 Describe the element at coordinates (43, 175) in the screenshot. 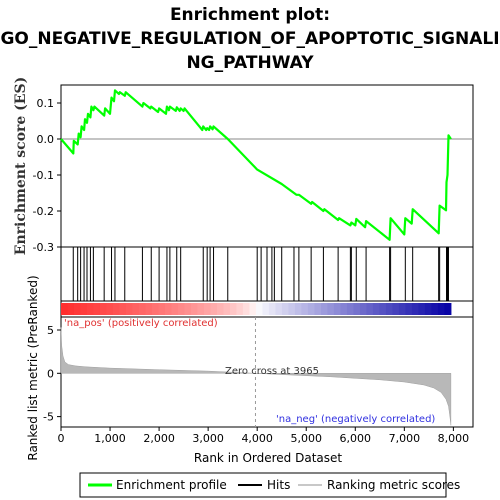

I see `es-ytick-label: -0.1` at that location.